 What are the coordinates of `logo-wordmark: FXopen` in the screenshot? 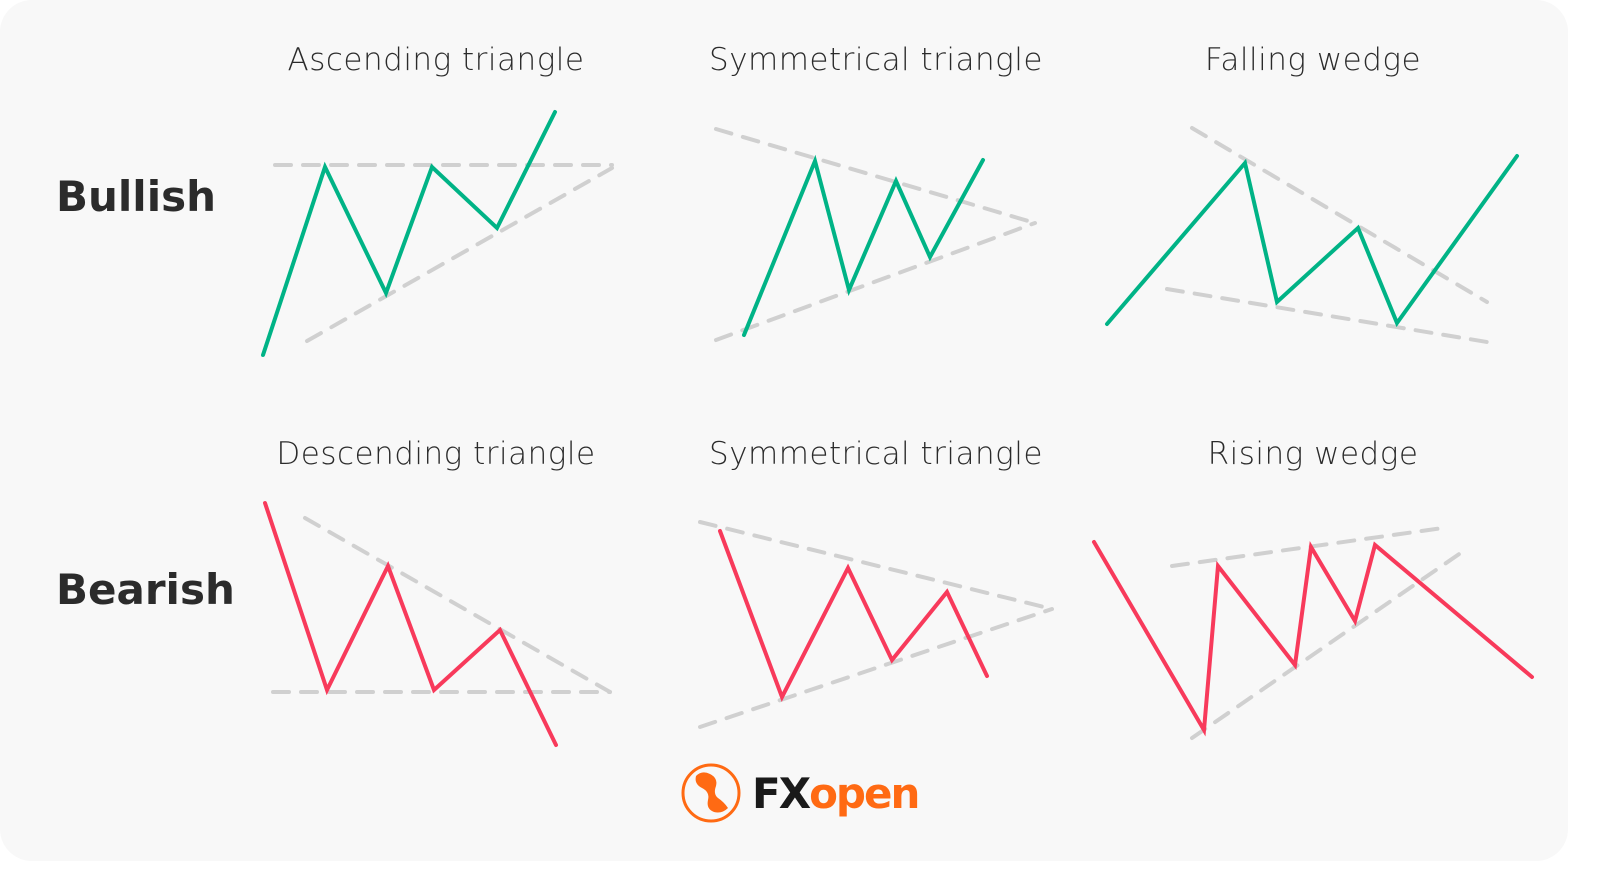 It's located at (836, 793).